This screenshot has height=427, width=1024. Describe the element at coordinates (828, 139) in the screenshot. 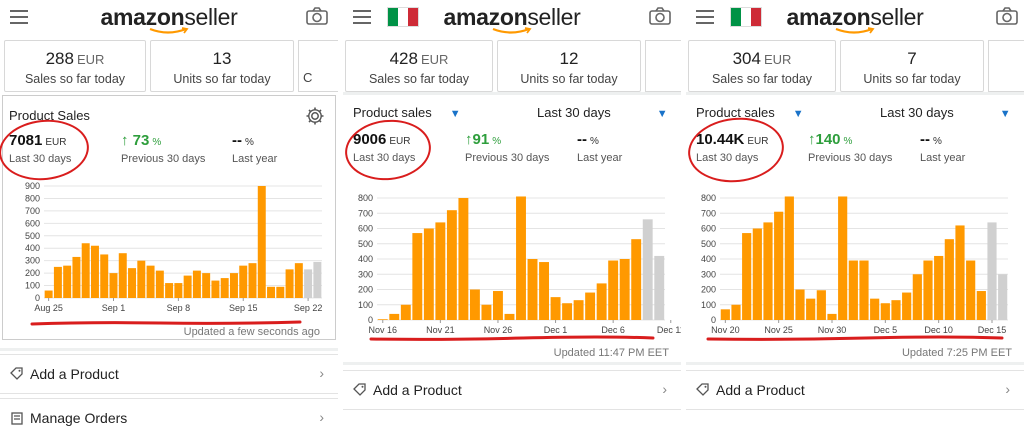

I see `metric-value: 140` at that location.